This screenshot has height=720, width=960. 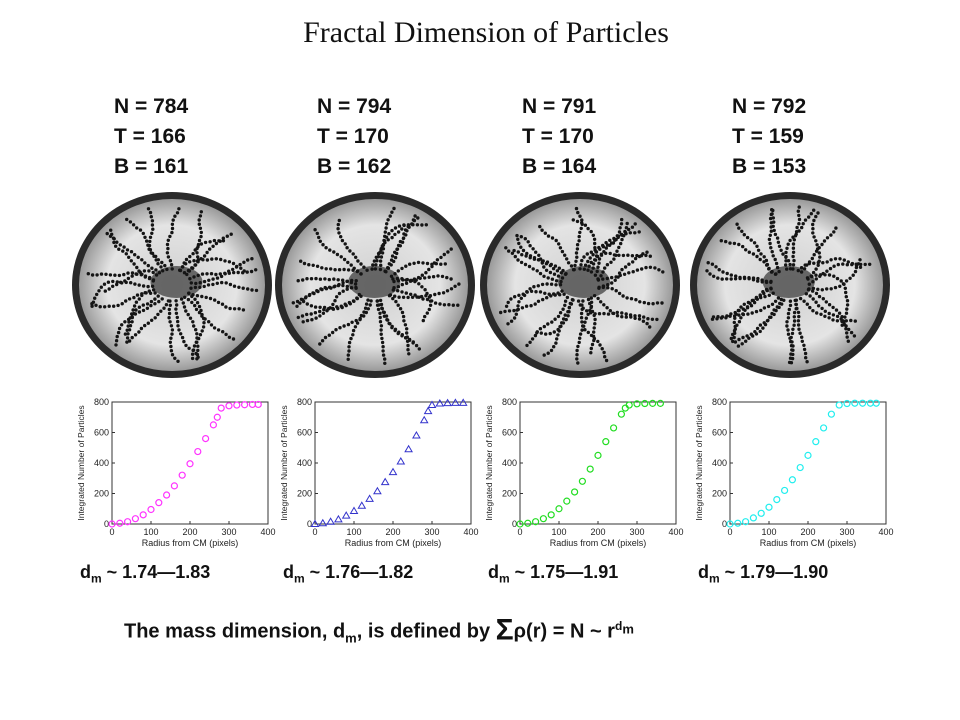 What do you see at coordinates (509, 463) in the screenshot?
I see `y-tick-label: 400` at bounding box center [509, 463].